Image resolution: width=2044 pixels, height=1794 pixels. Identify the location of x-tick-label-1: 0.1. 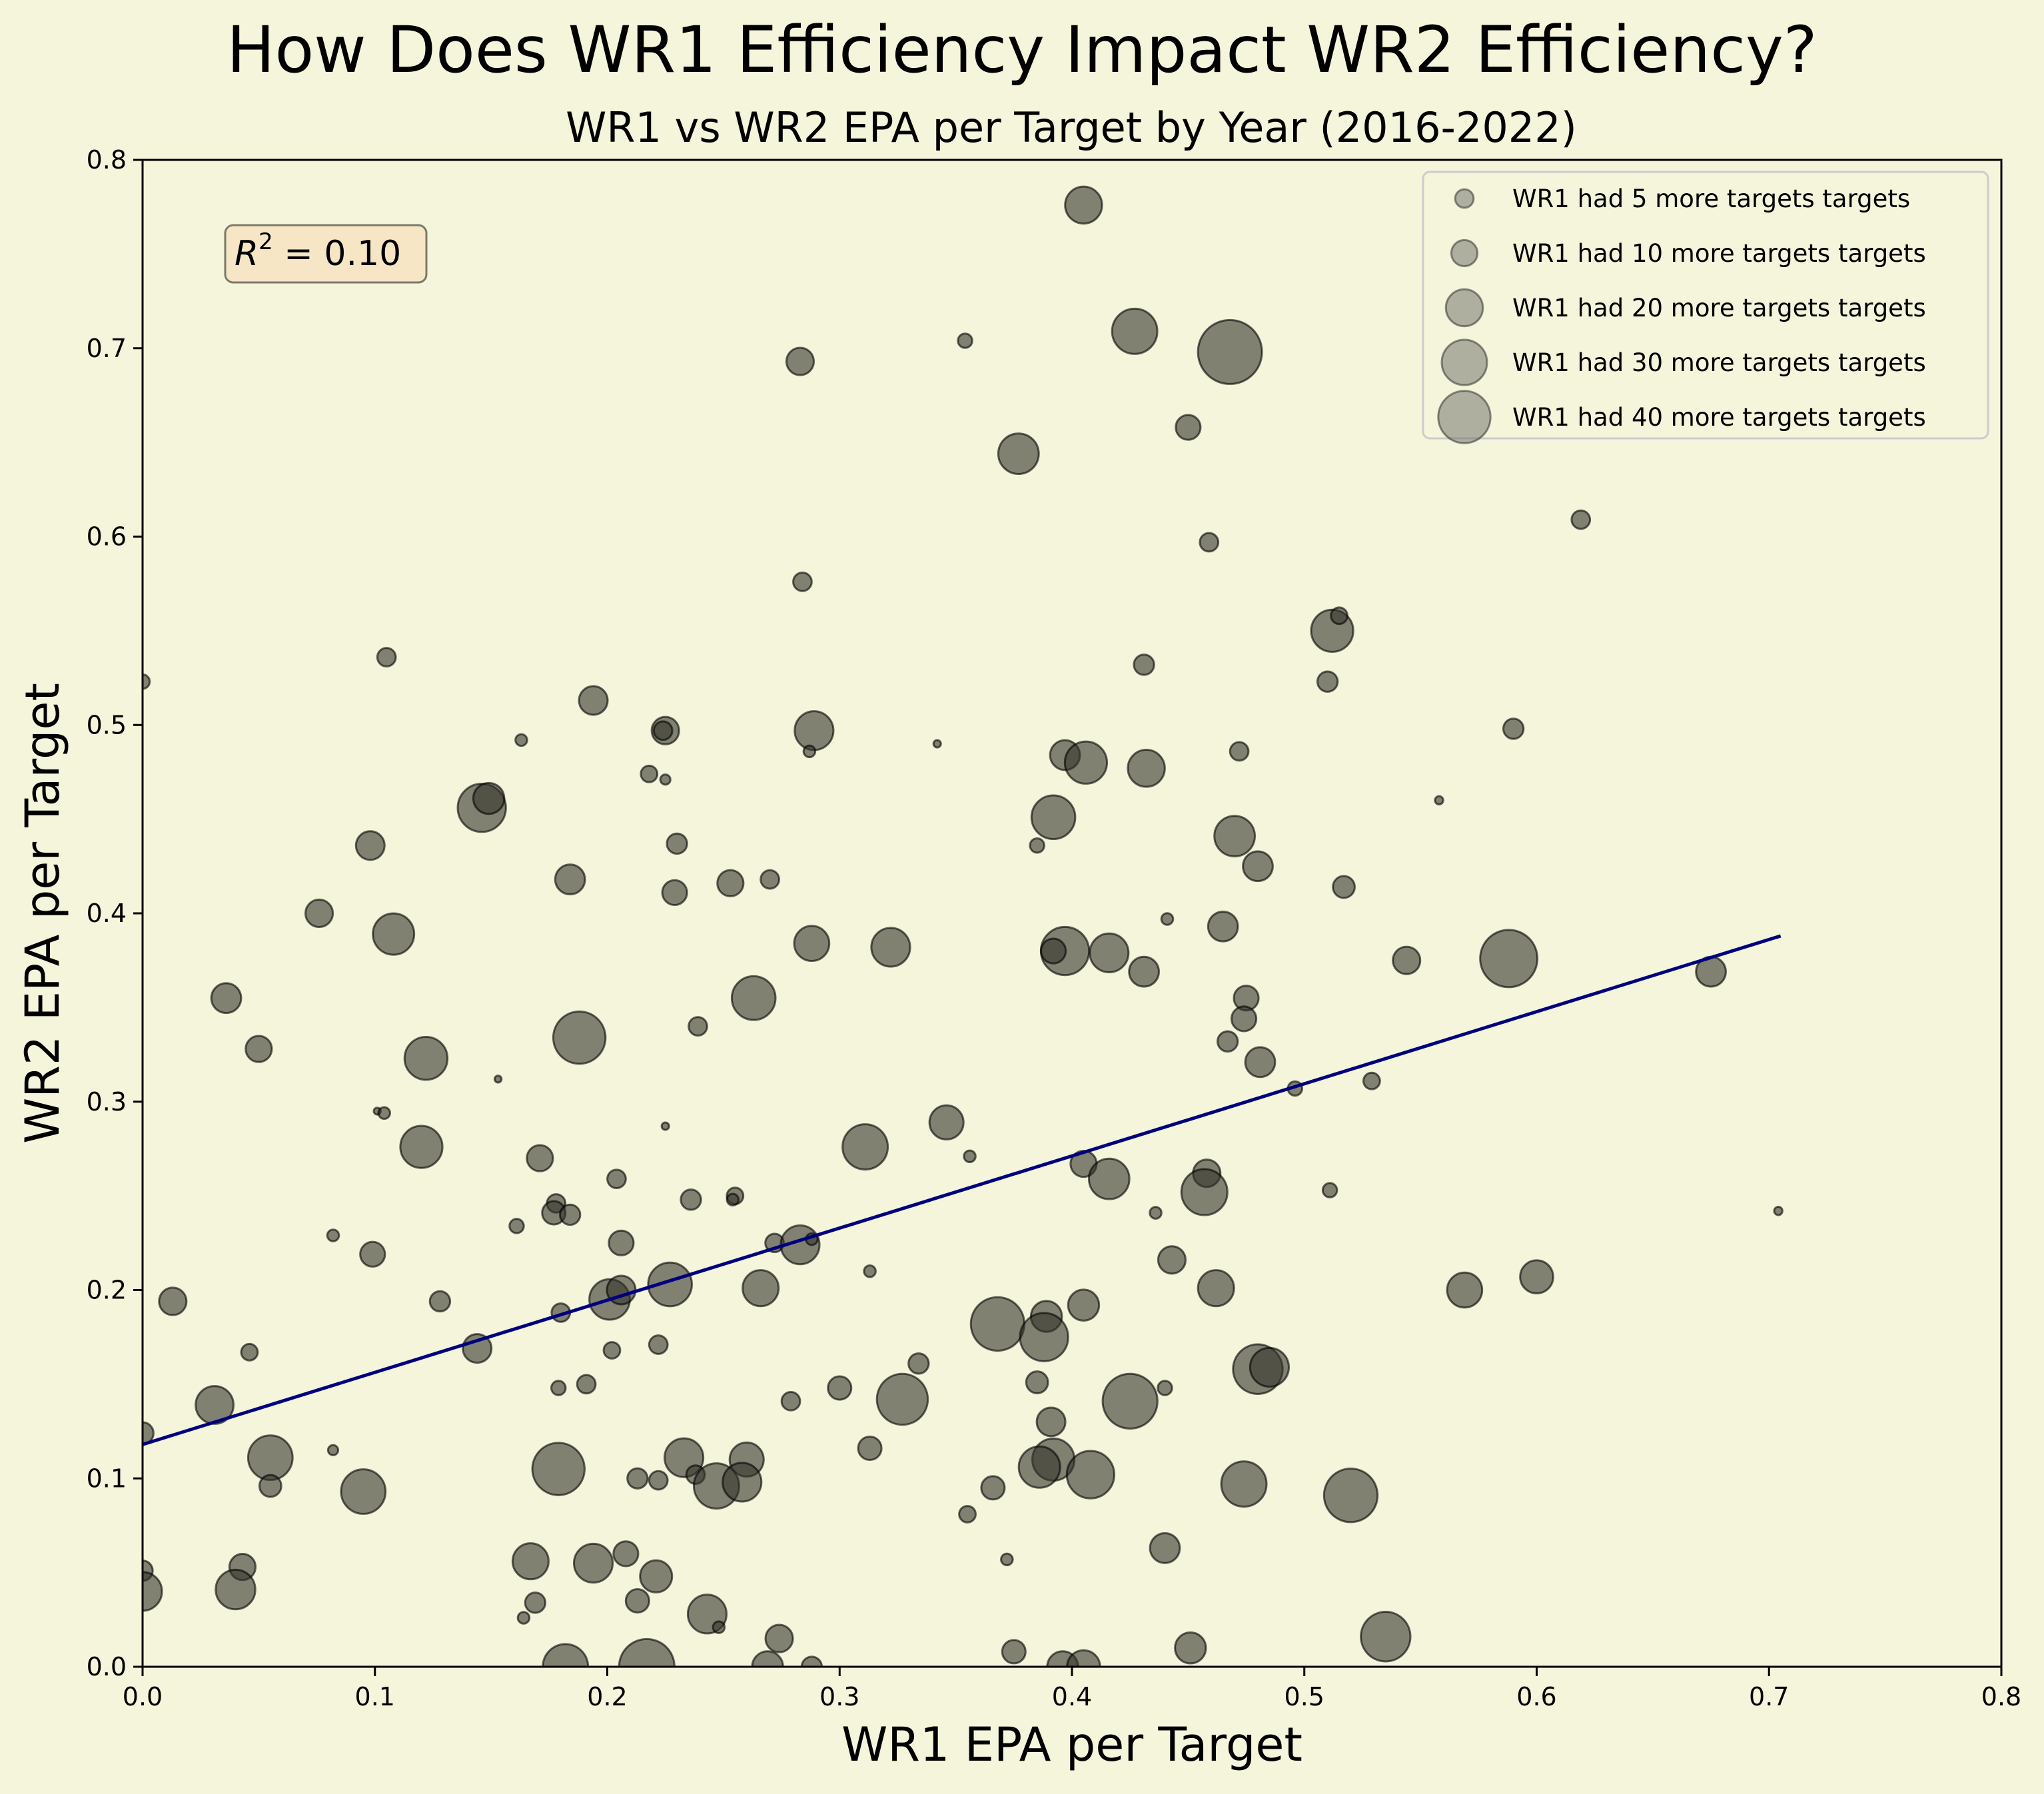
(375, 1696).